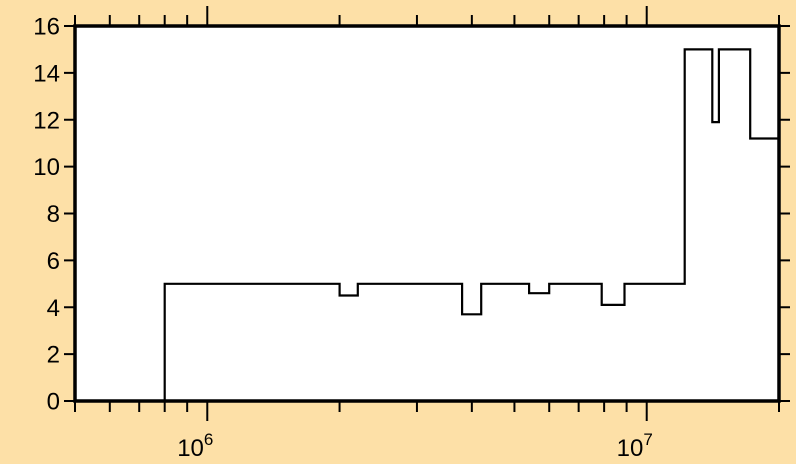 Image resolution: width=796 pixels, height=464 pixels. I want to click on x-tick-label: 10⁷, so click(635, 446).